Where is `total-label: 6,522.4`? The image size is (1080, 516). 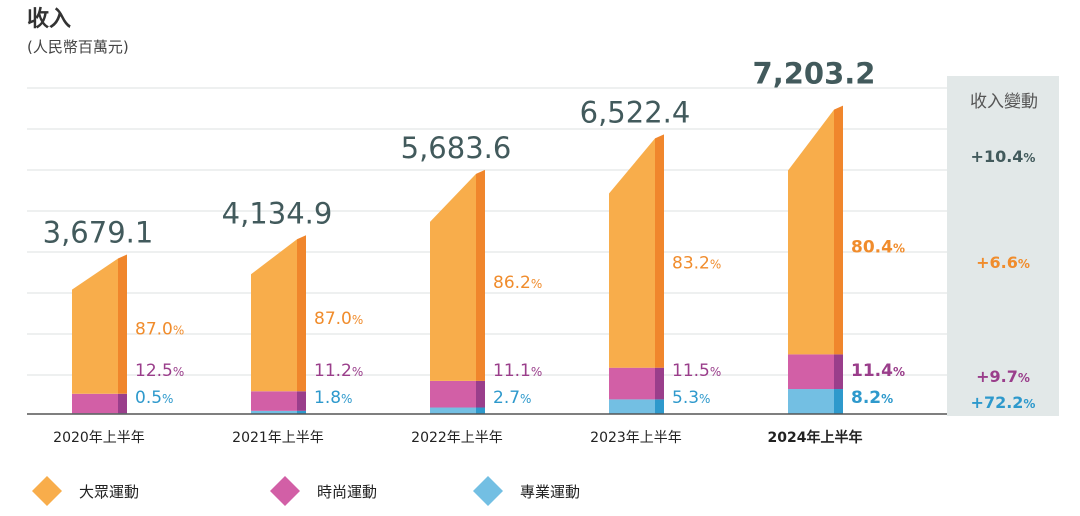
total-label: 6,522.4 is located at coordinates (635, 112).